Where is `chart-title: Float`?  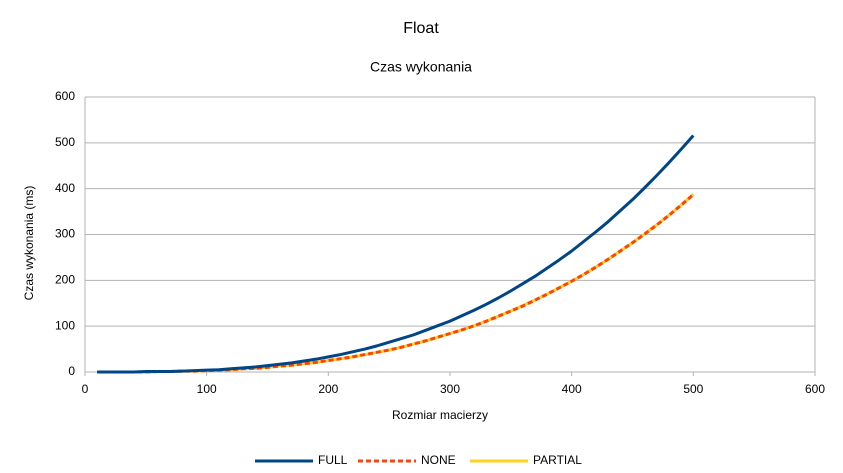
chart-title: Float is located at coordinates (421, 28).